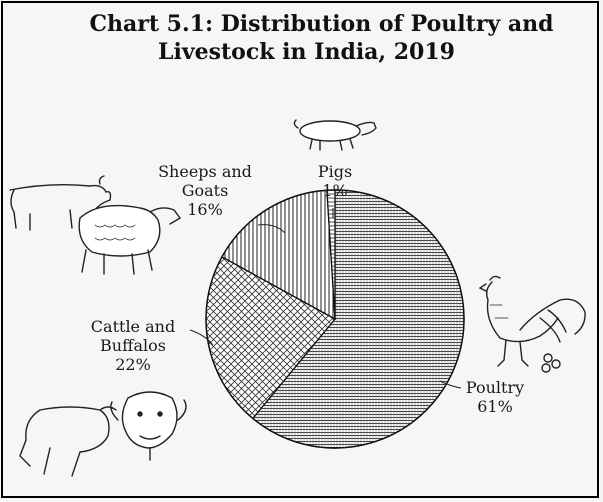 Image resolution: width=603 pixels, height=502 pixels. What do you see at coordinates (321, 24) in the screenshot?
I see `title-line-1: Chart 5.1: Distribution of Poultry and` at bounding box center [321, 24].